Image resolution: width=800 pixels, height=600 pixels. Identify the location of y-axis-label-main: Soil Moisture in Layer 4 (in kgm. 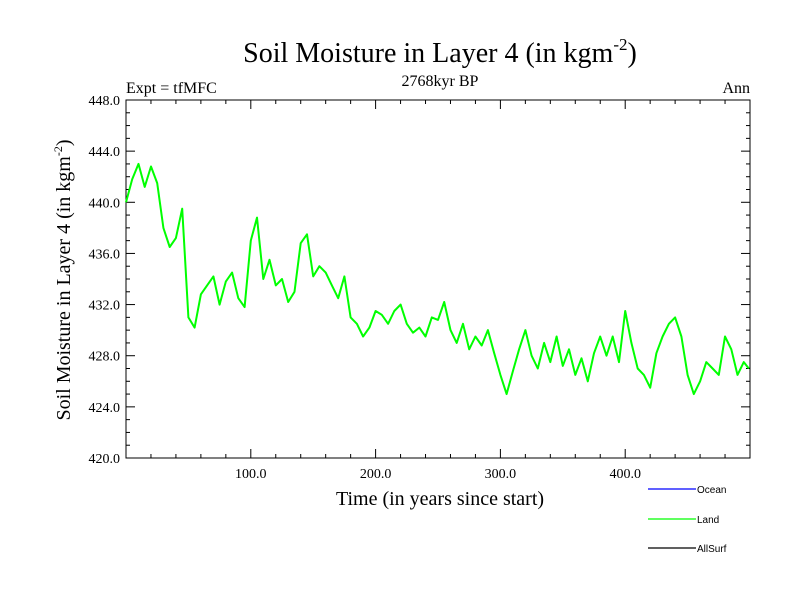
(64, 288).